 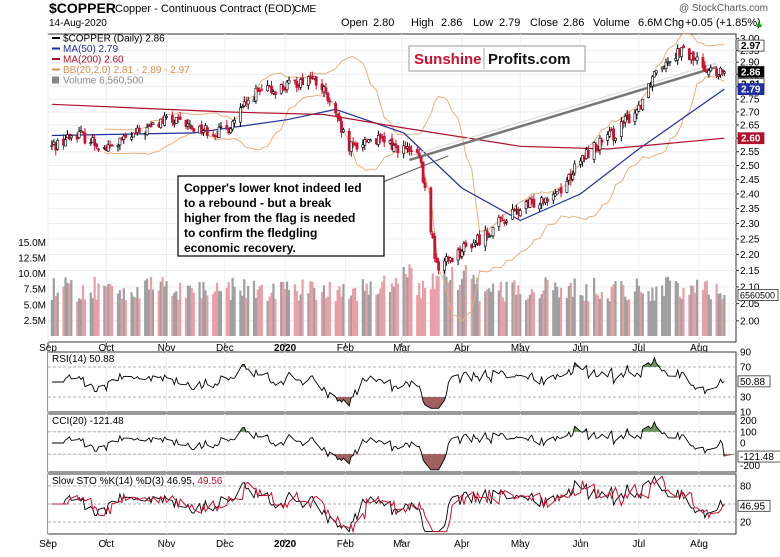 What do you see at coordinates (650, 23) in the screenshot?
I see `volume-value: 6.6M` at bounding box center [650, 23].